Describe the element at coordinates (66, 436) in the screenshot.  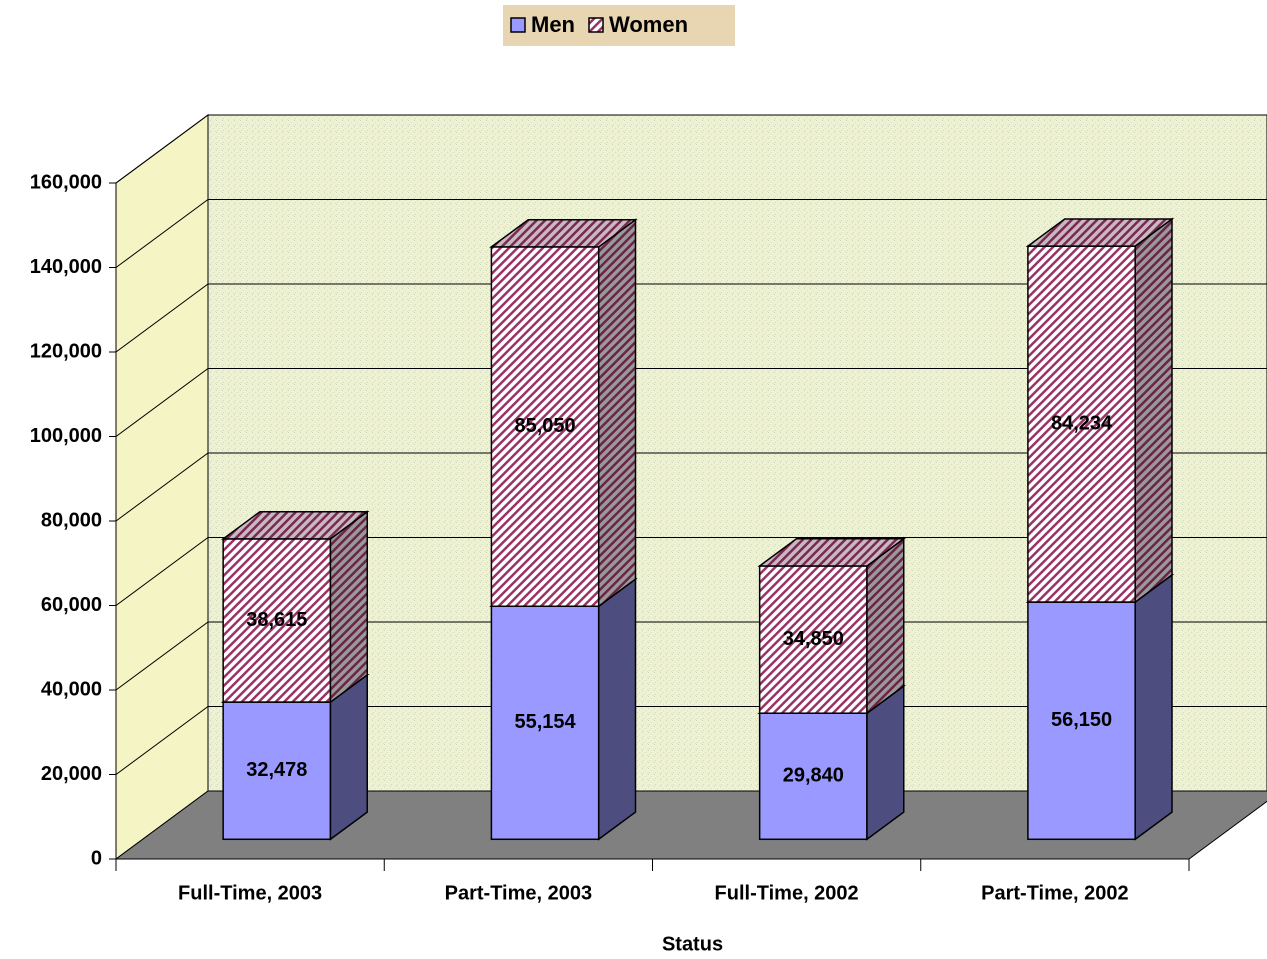
I see `y-tick-label: 100,000` at that location.